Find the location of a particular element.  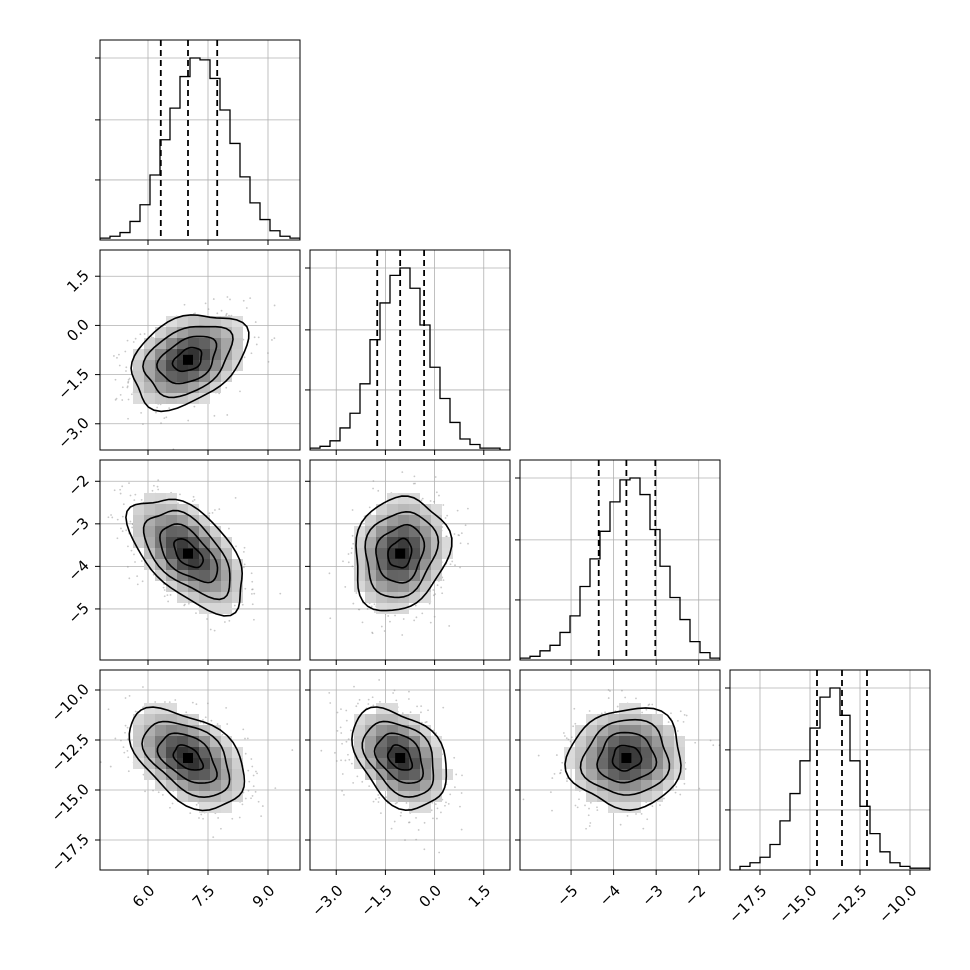

x-tick-label: −3.0 is located at coordinates (327, 900).